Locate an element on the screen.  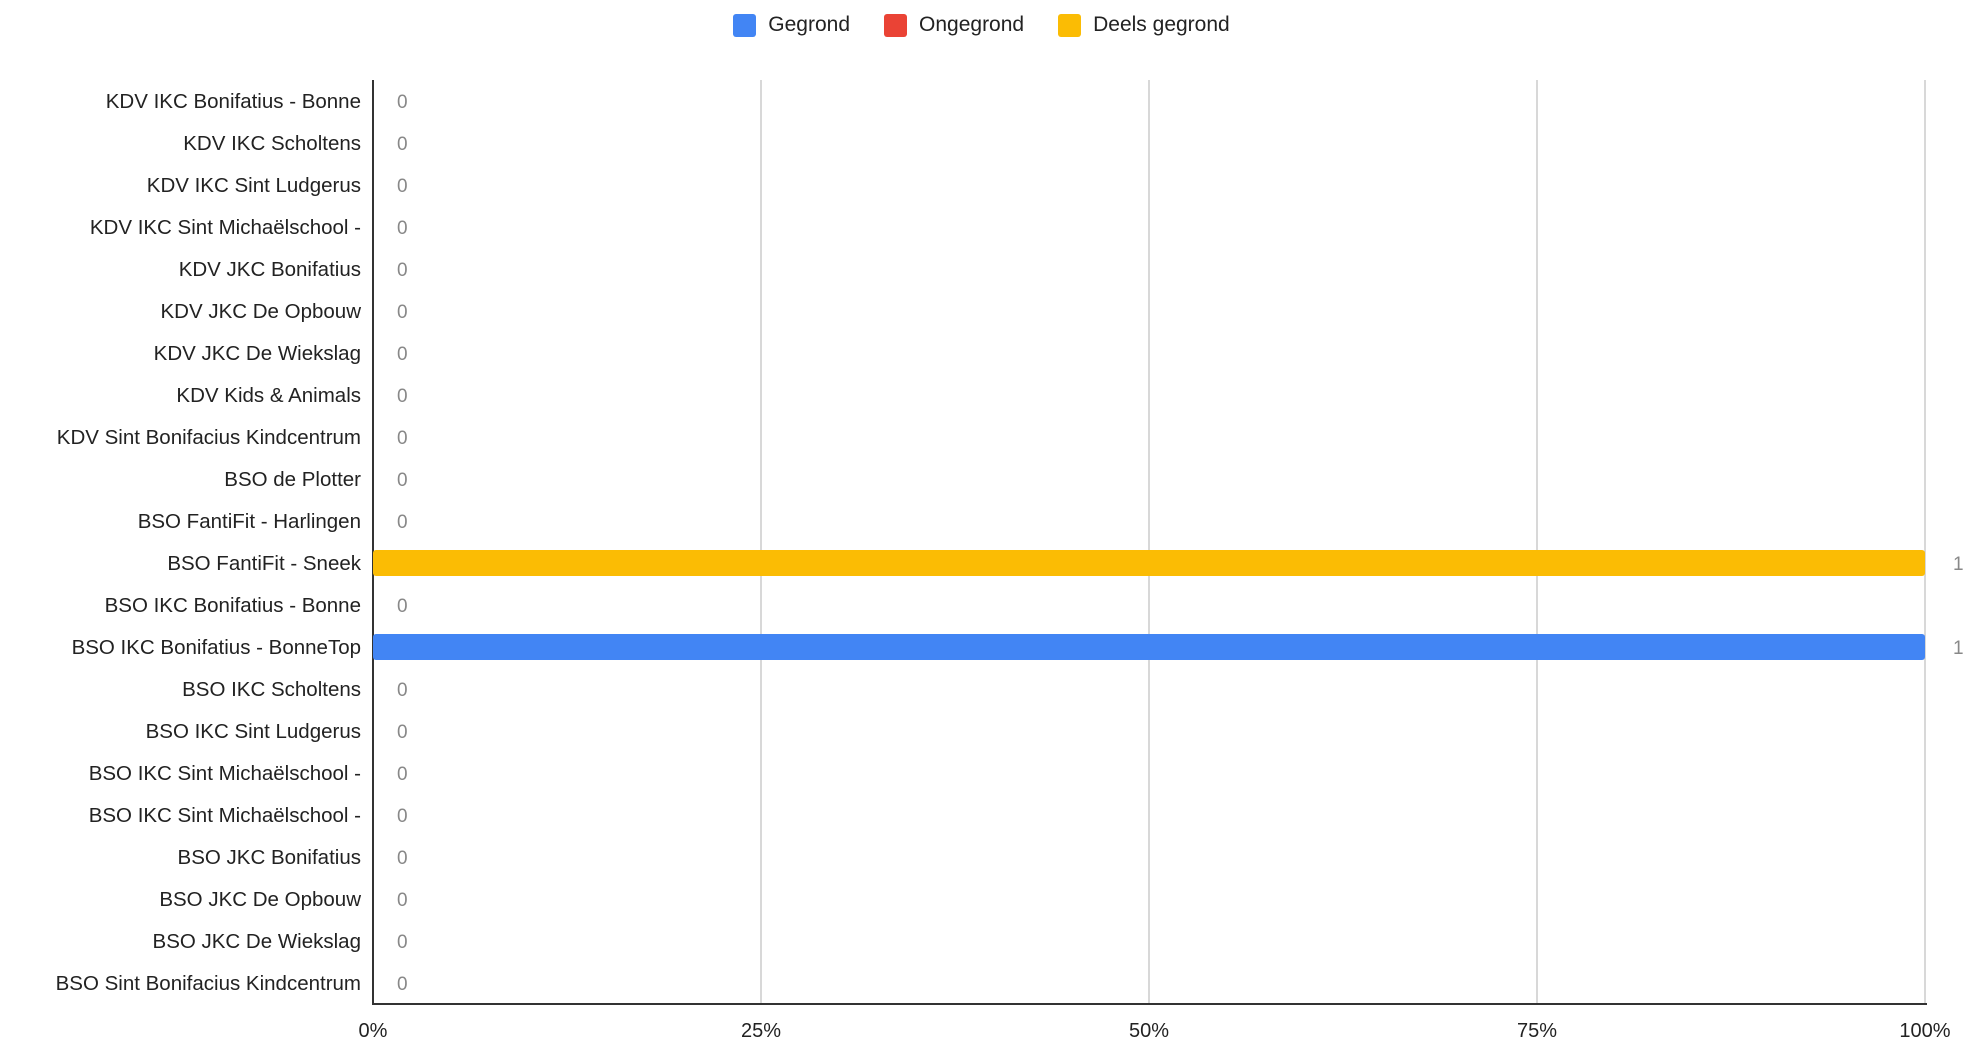
legend-label: Ongegrond is located at coordinates (972, 24).